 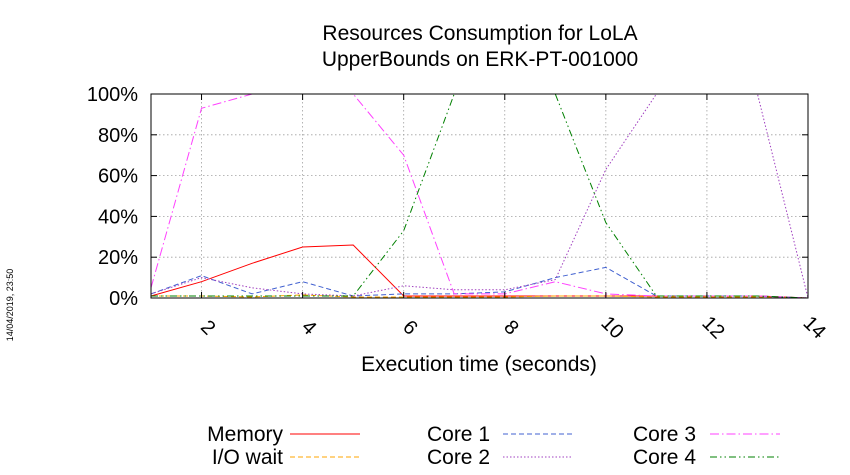 I want to click on x-tick-label: 10, so click(x=611, y=327).